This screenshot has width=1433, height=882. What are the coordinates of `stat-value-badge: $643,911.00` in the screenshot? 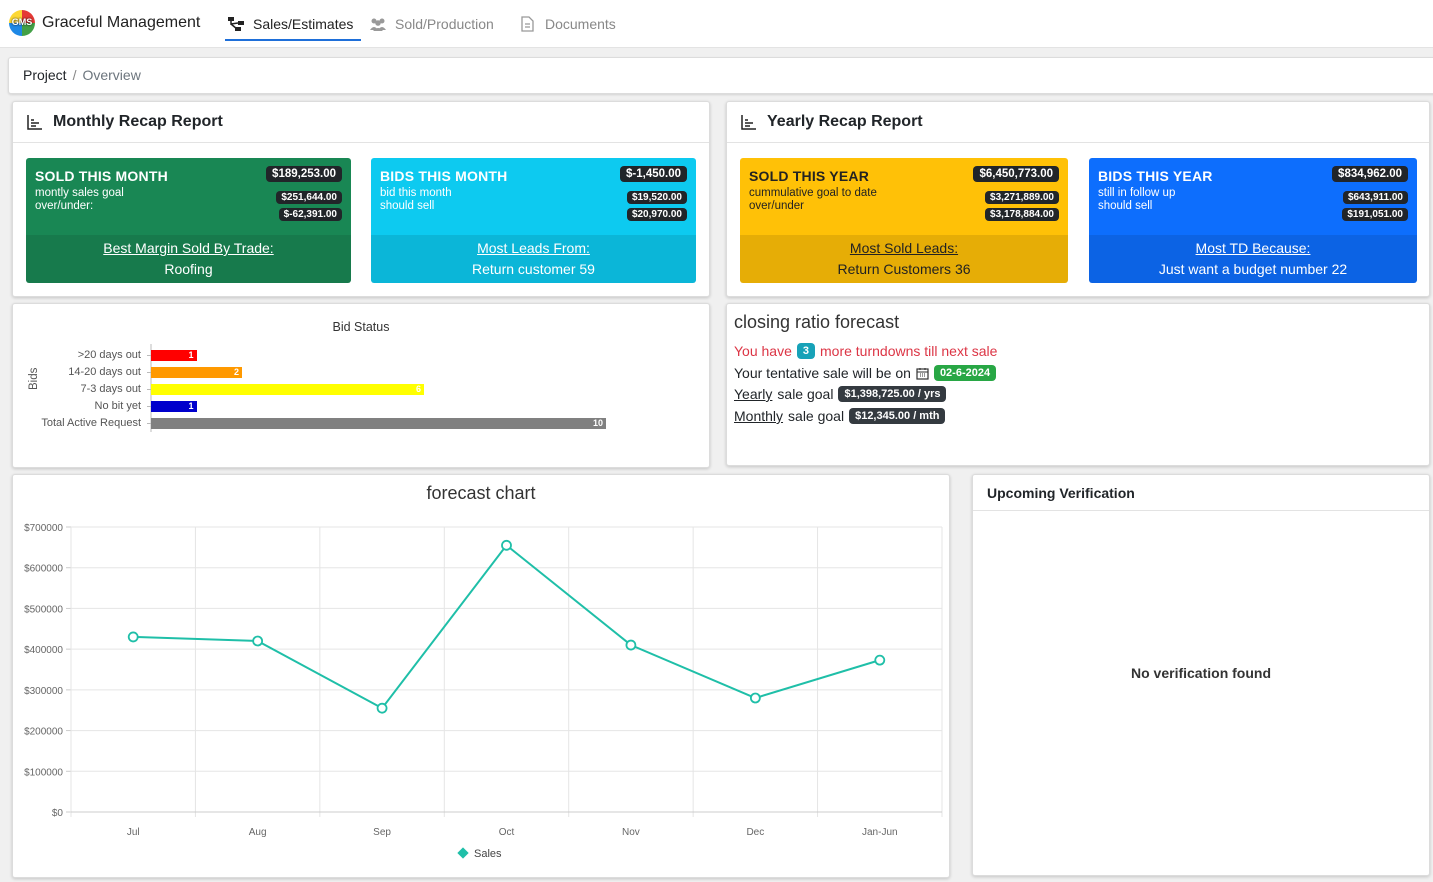 It's located at (1375, 197).